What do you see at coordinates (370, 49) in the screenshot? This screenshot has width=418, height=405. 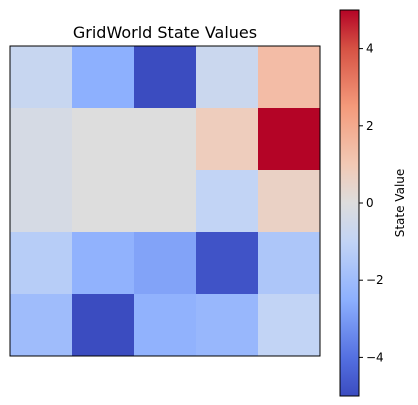 I see `colorbar-tick-label: 4` at bounding box center [370, 49].